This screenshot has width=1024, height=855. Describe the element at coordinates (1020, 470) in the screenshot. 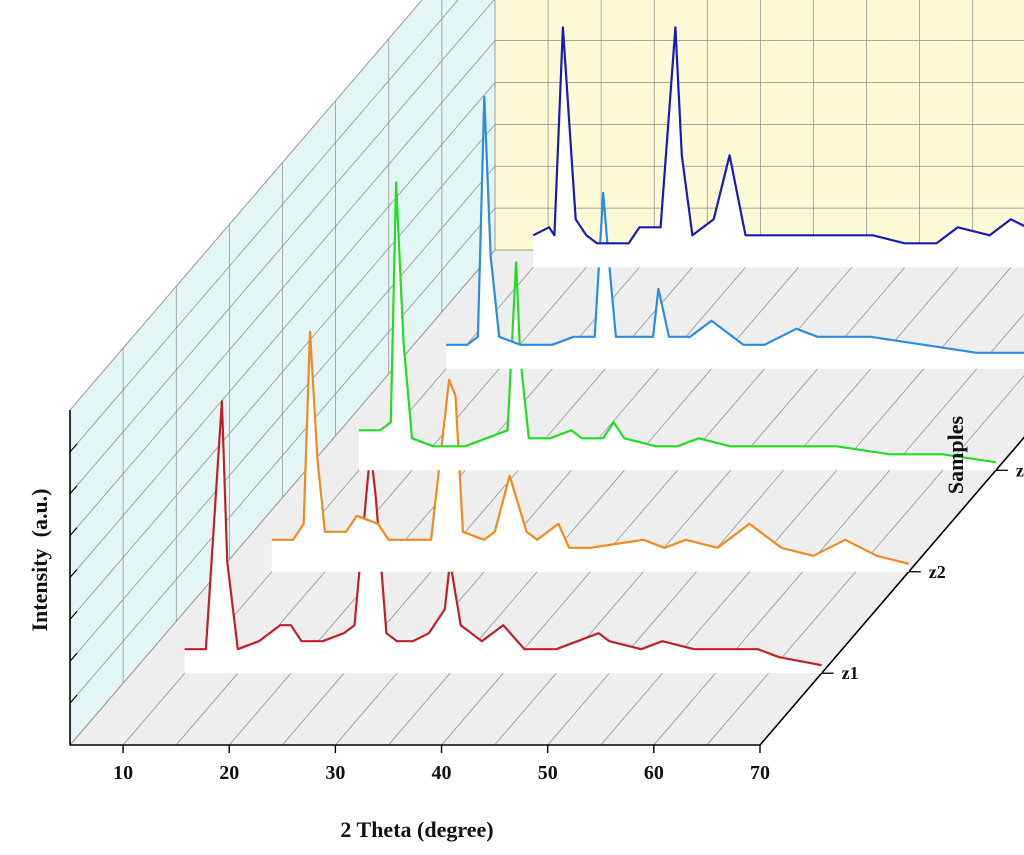

I see `sample-label: z3` at that location.